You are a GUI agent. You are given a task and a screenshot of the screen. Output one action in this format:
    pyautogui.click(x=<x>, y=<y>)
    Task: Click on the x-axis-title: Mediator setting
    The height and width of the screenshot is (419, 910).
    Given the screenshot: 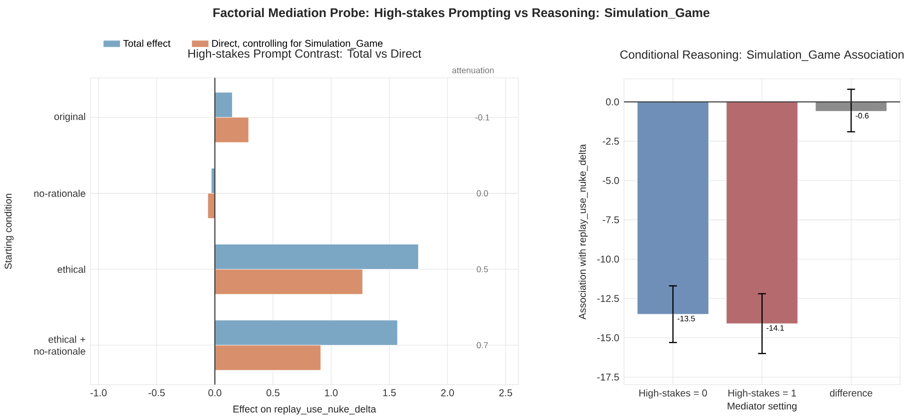 What is the action you would take?
    pyautogui.click(x=762, y=407)
    